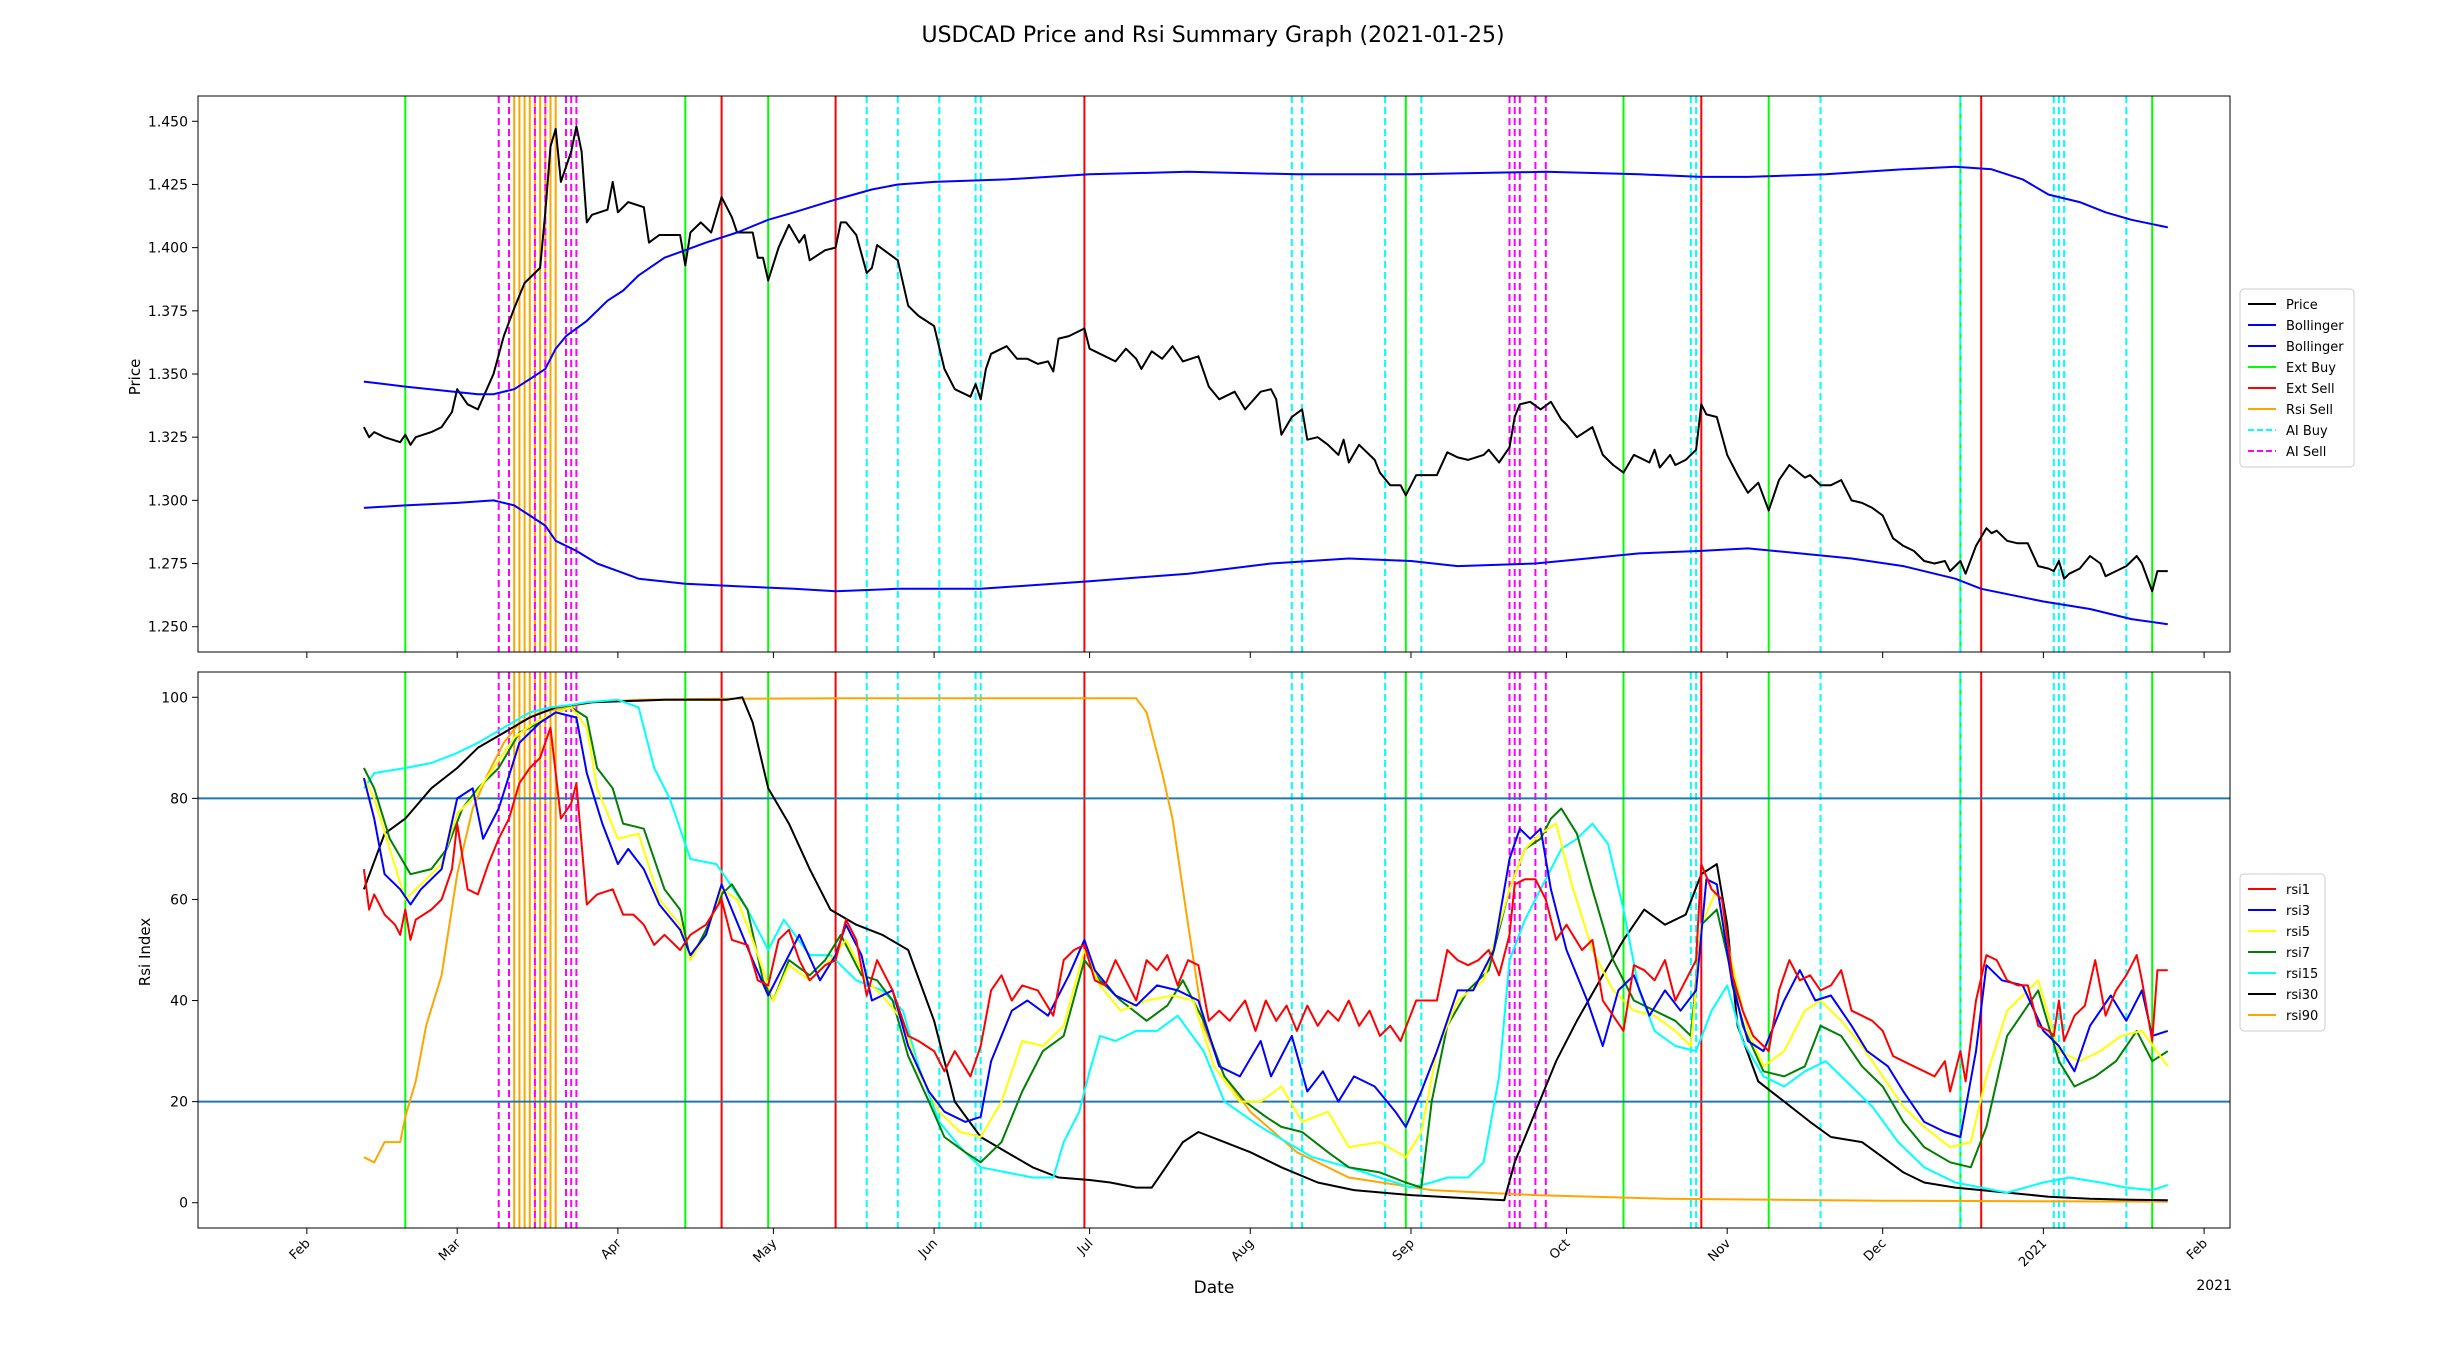  I want to click on x-tick-label: Sep, so click(1404, 1250).